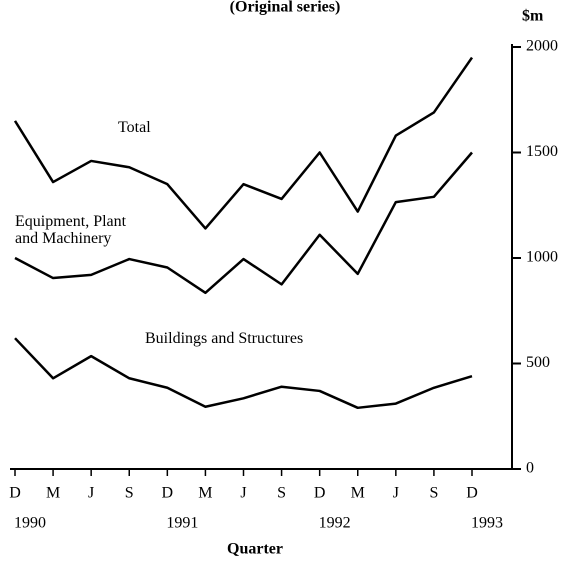 This screenshot has height=567, width=570. What do you see at coordinates (243, 373) in the screenshot?
I see `series-line` at bounding box center [243, 373].